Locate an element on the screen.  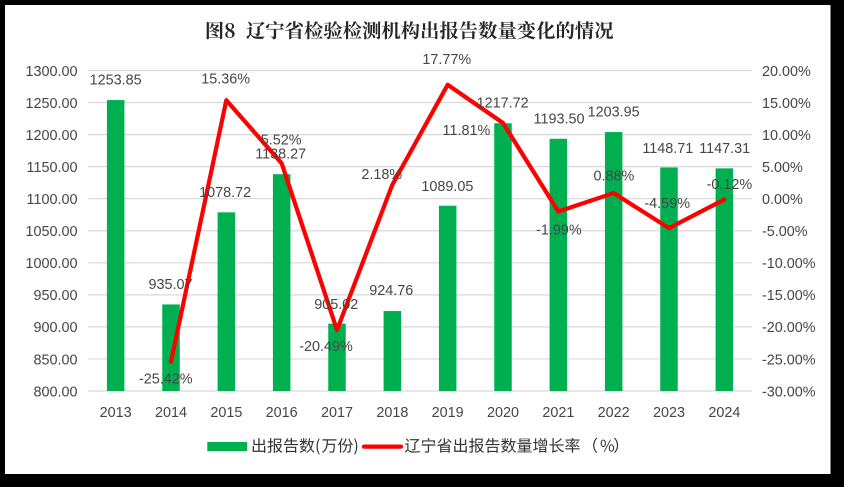
svg-text: 0.00% is located at coordinates (782, 200).